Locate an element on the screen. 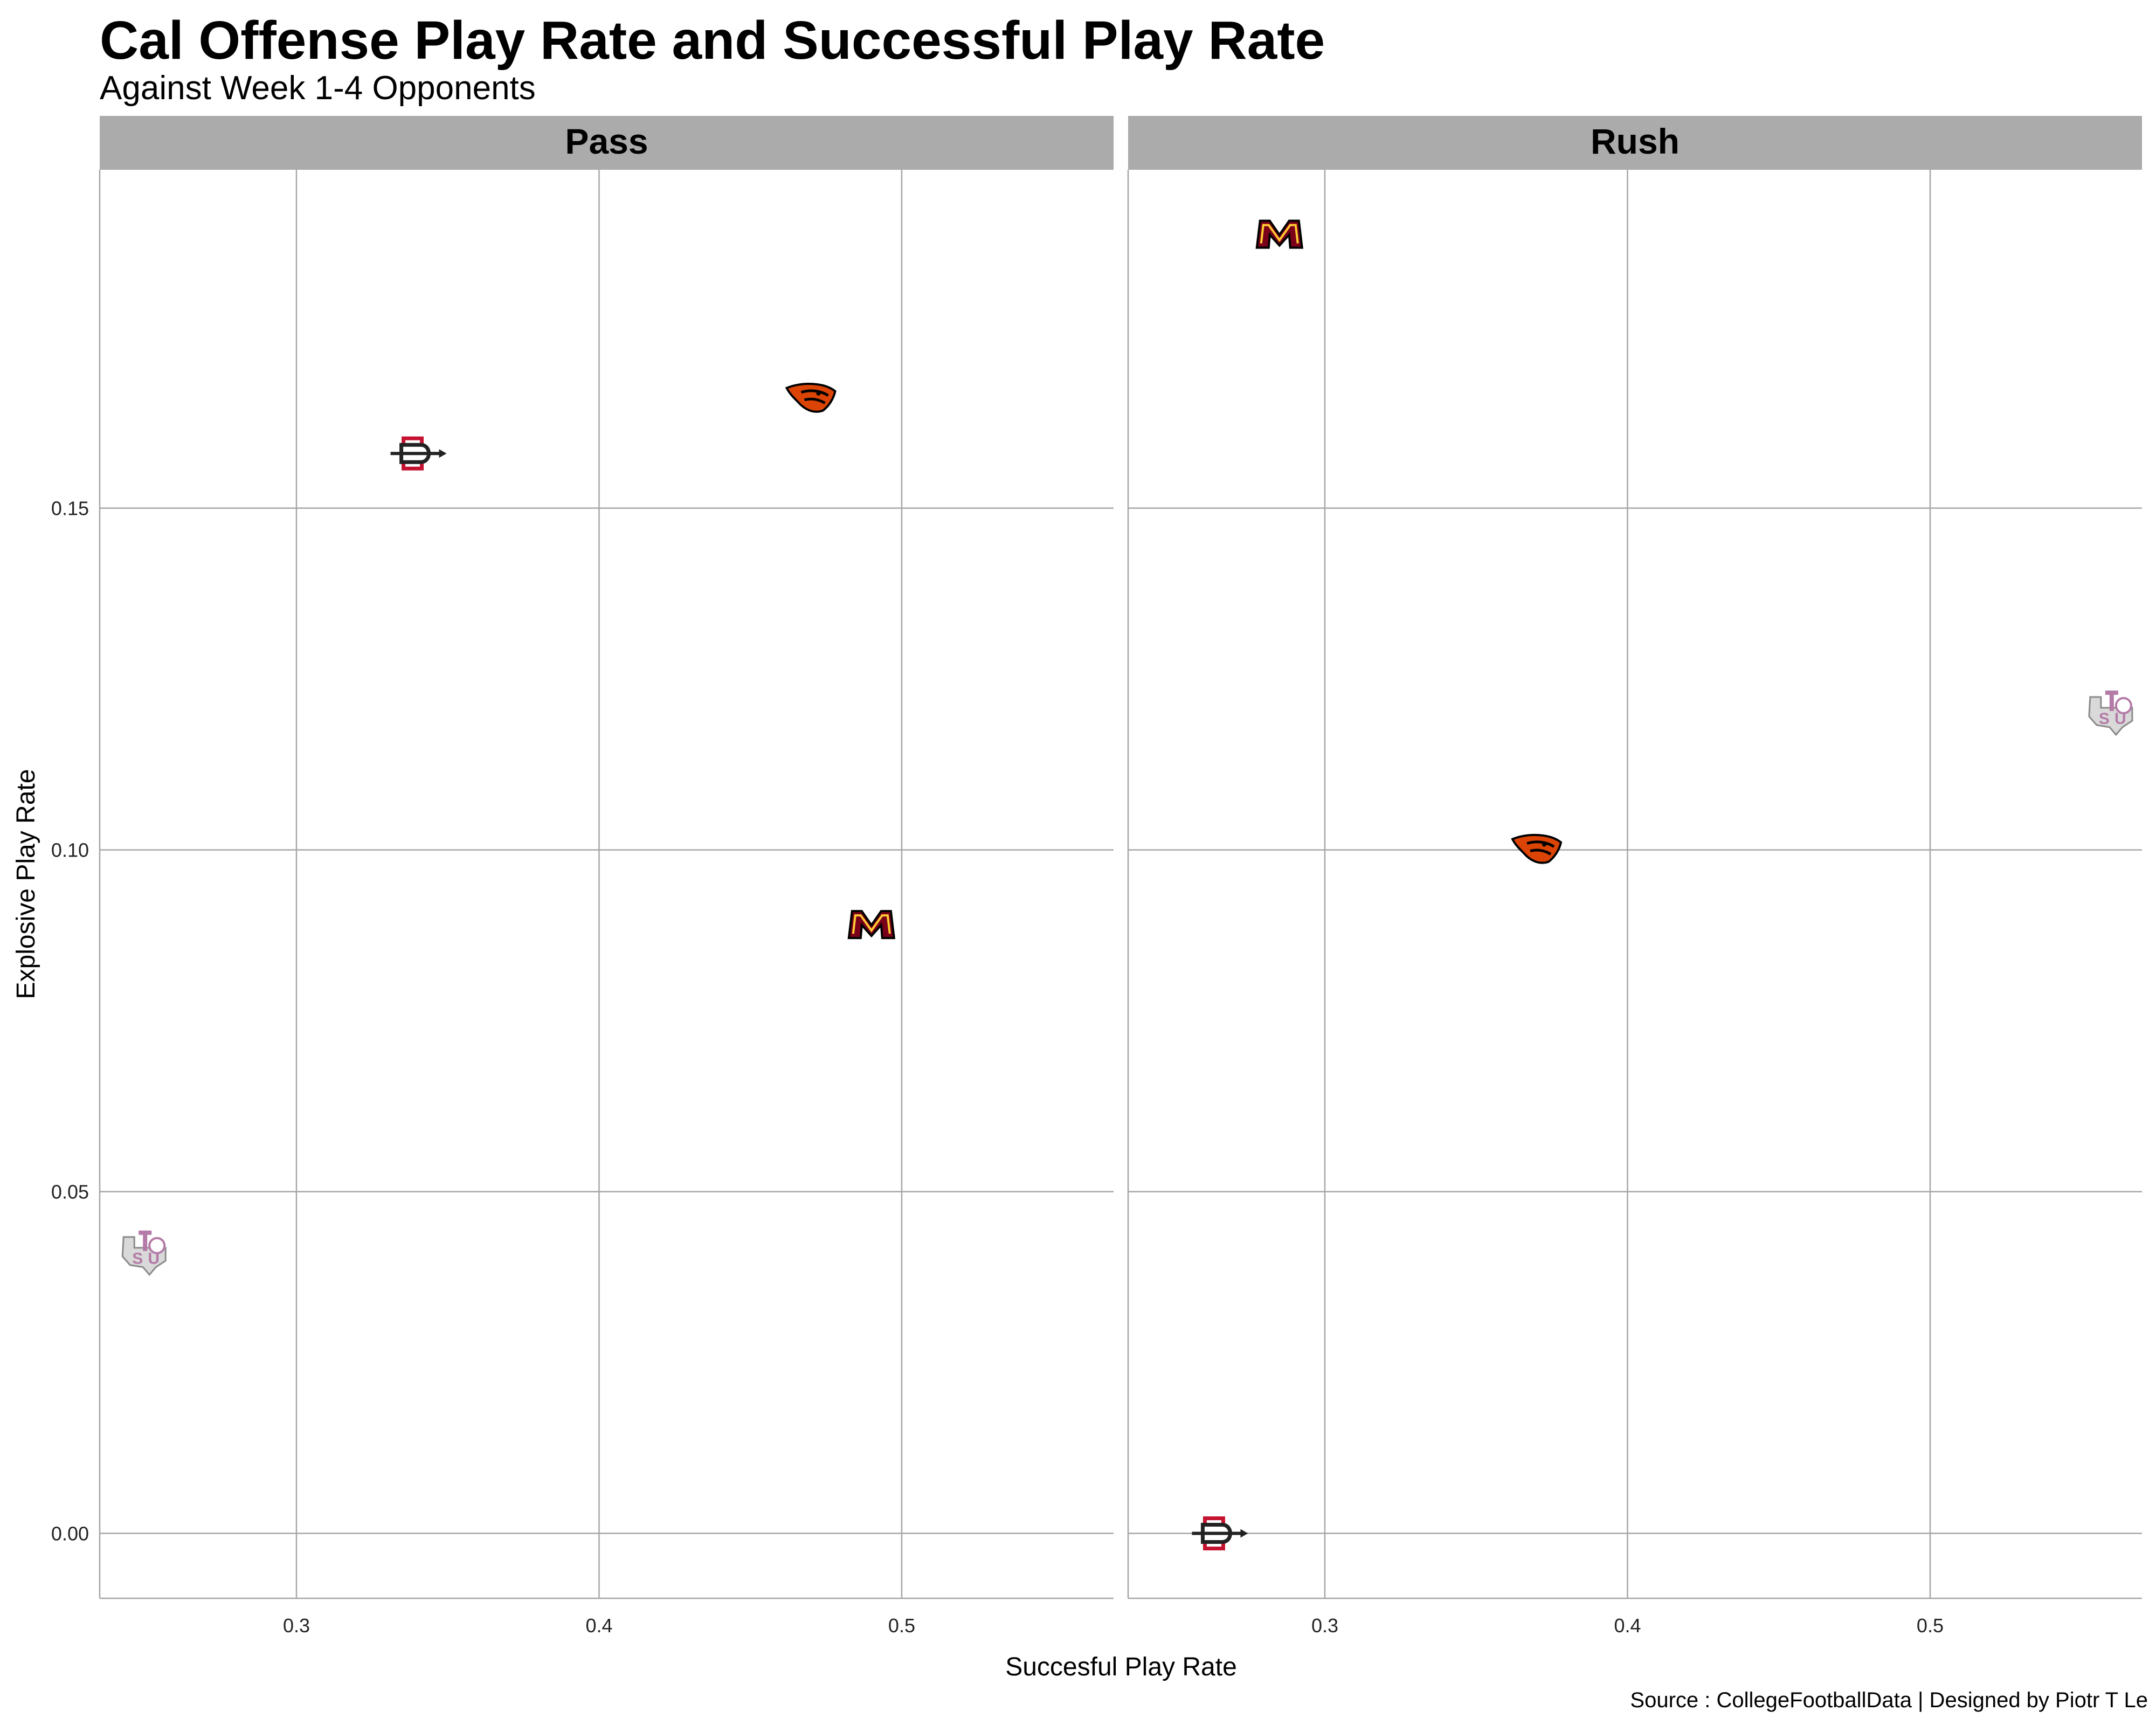 Image resolution: width=2156 pixels, height=1725 pixels. facet-label: Pass is located at coordinates (606, 141).